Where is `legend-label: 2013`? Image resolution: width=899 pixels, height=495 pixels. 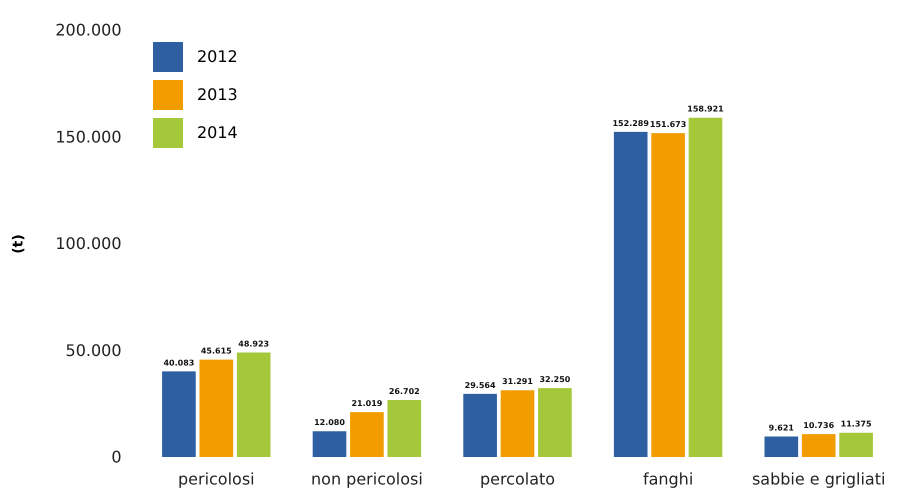
legend-label: 2013 is located at coordinates (217, 94).